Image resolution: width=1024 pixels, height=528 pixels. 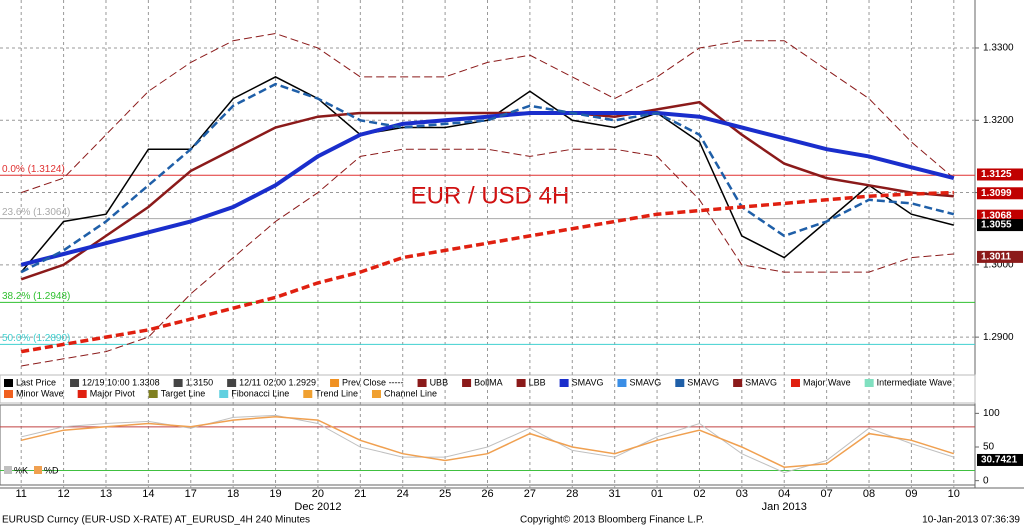 What do you see at coordinates (21, 470) in the screenshot?
I see `legend-label: %K` at bounding box center [21, 470].